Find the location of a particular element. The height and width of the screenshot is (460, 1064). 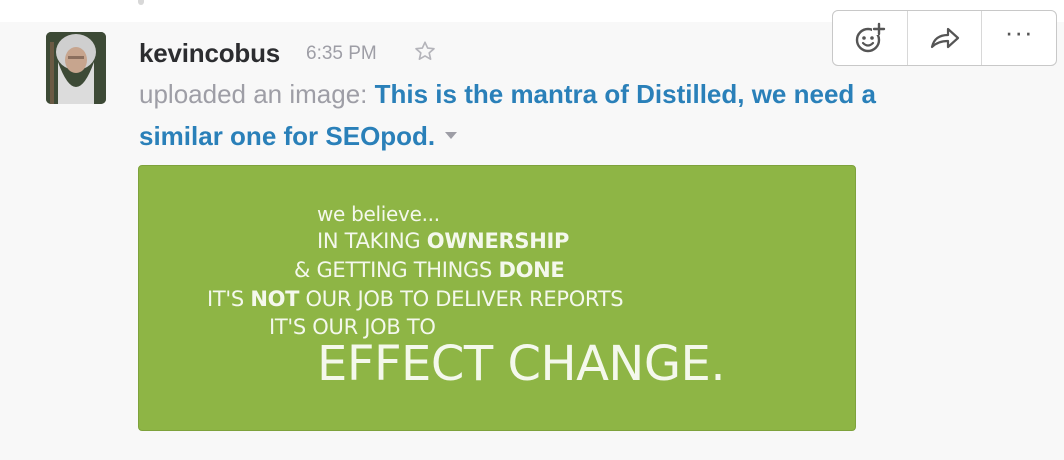

message-text-line2: similar one for SEOpod. is located at coordinates (298, 136).